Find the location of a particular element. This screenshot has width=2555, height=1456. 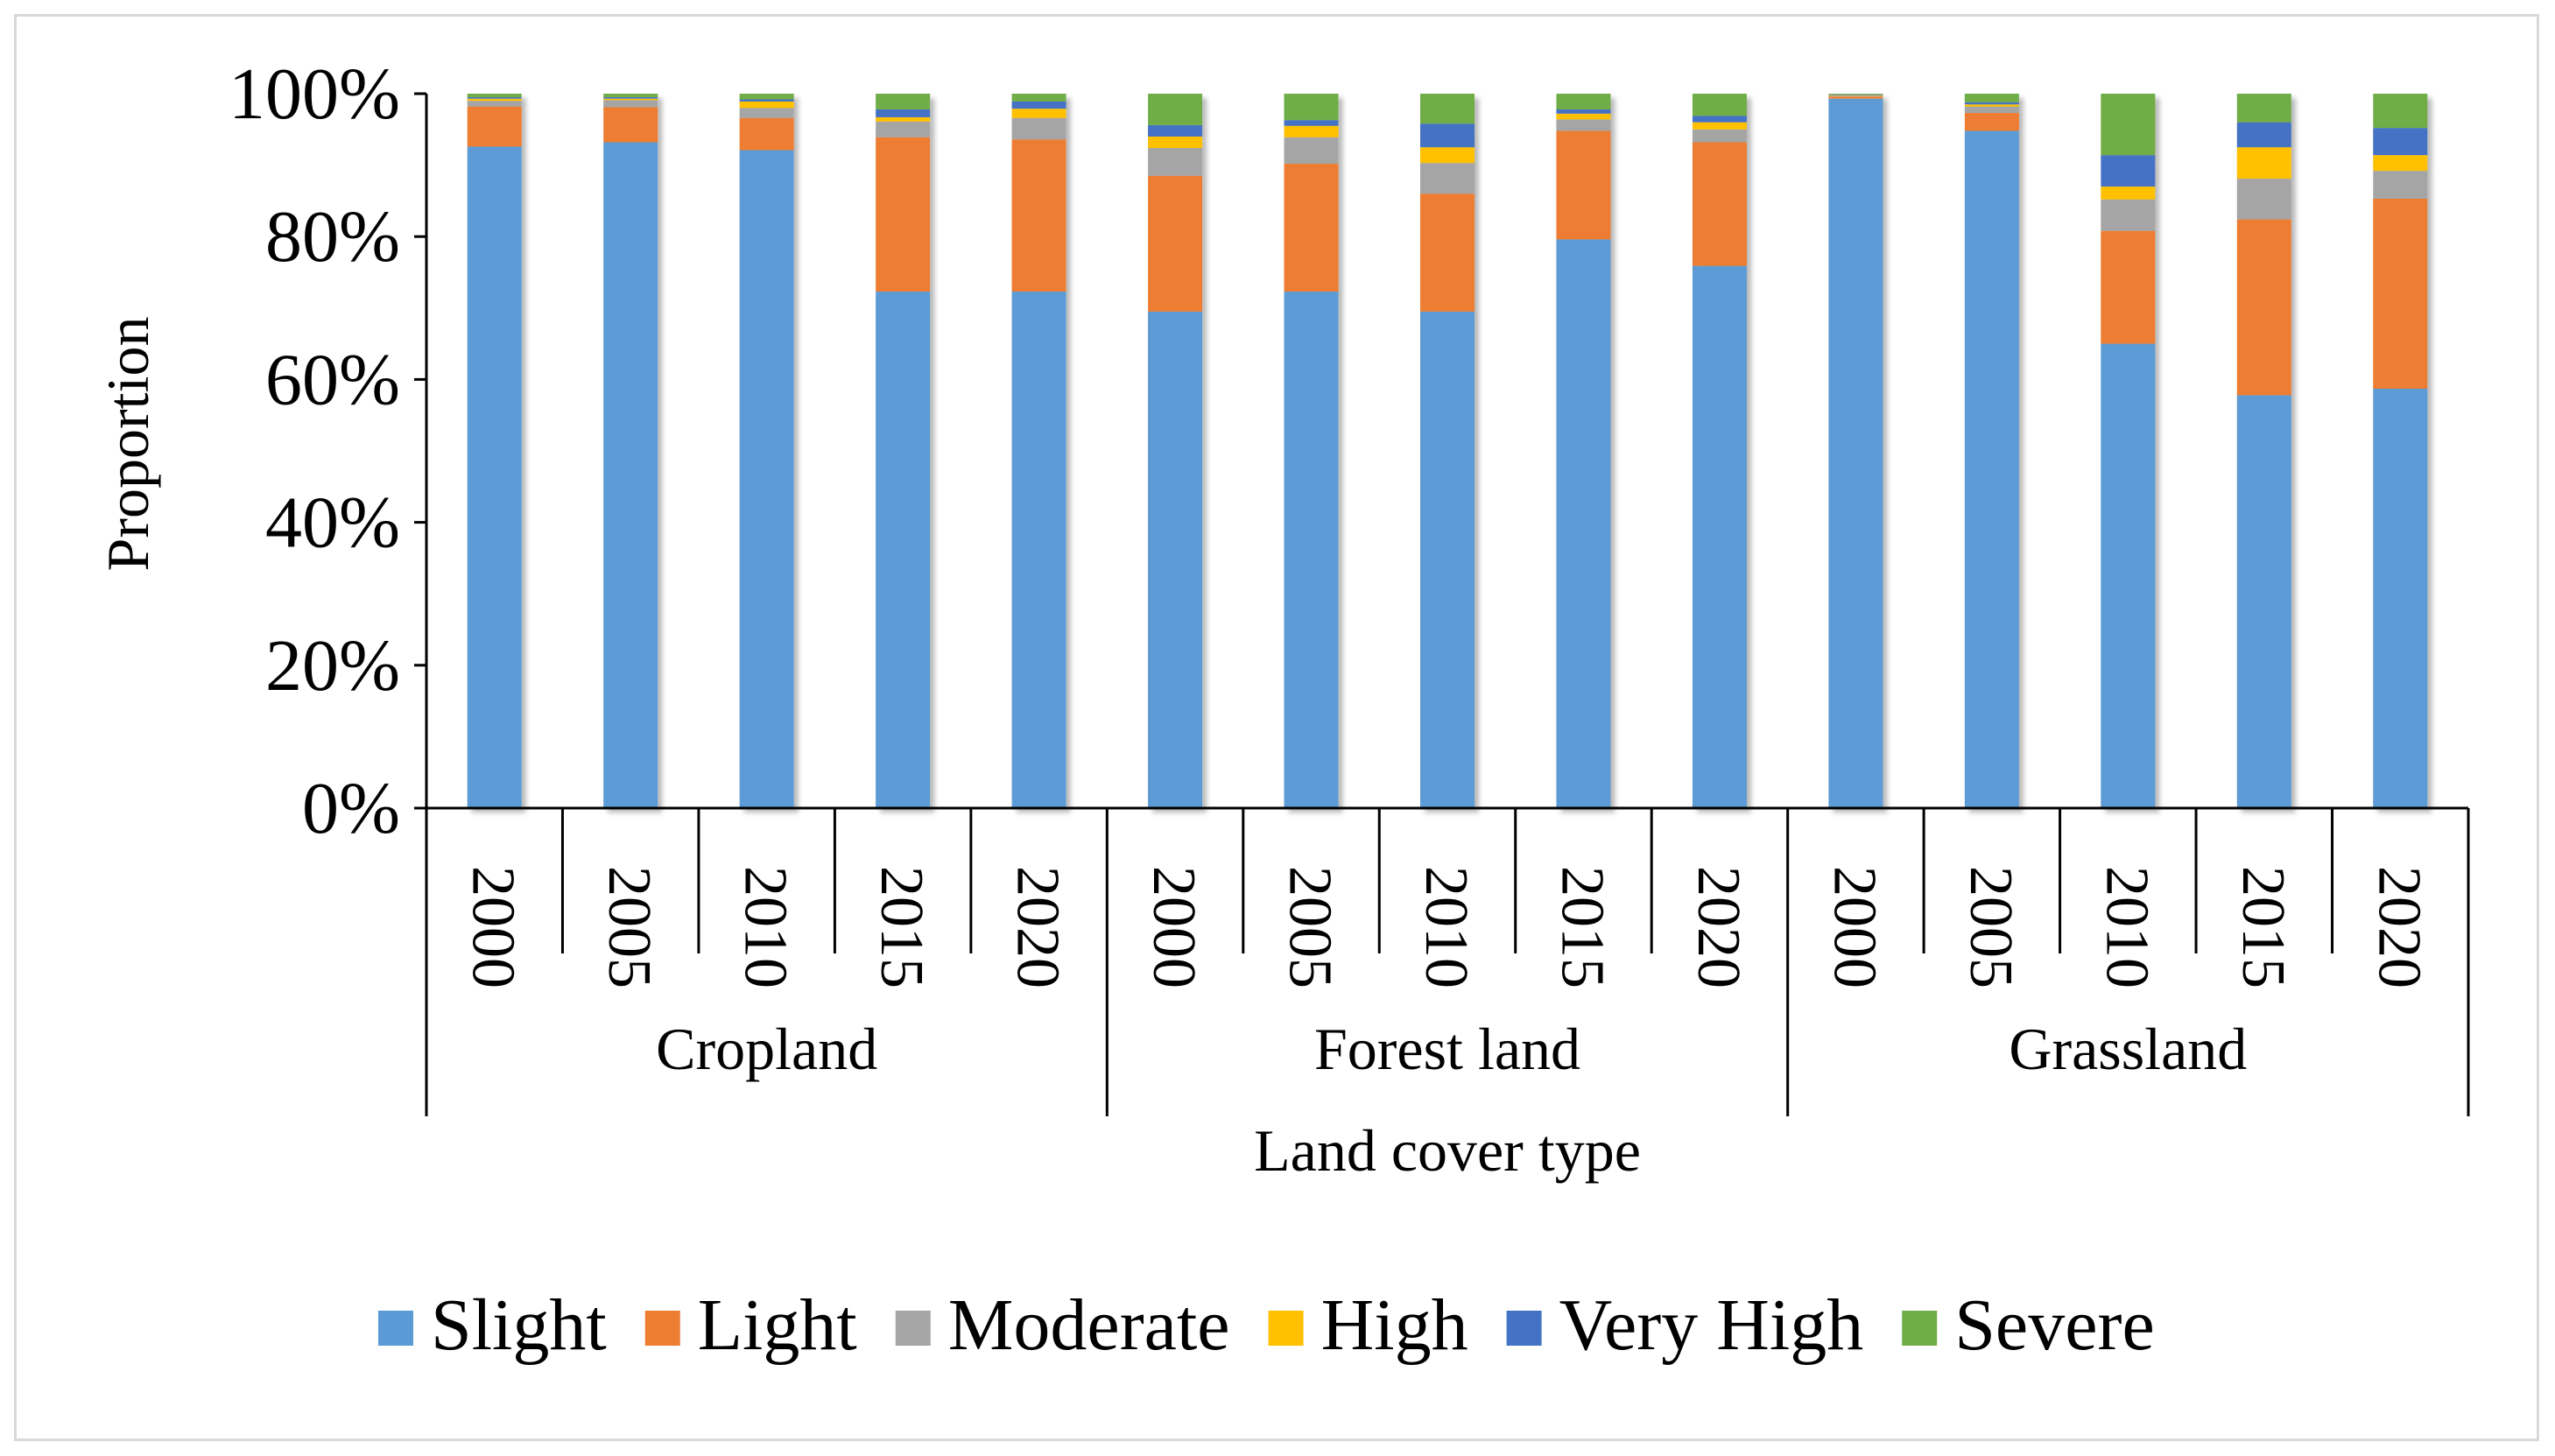

bar-segment-slight: Forest land 2005 — Slight: 72.3% is located at coordinates (1311, 550).